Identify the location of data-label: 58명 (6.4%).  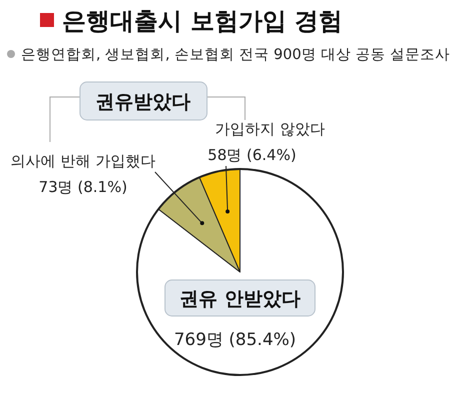
(252, 155).